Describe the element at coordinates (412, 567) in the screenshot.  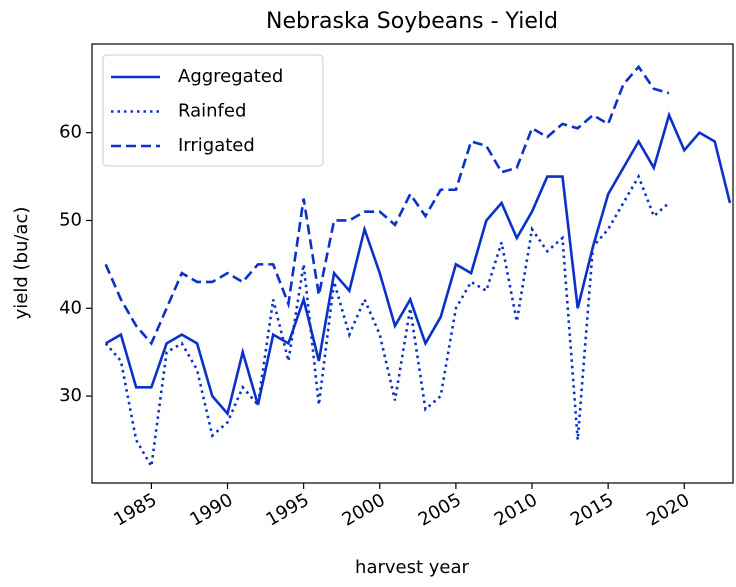
I see `x-axis-label: harvest year` at that location.